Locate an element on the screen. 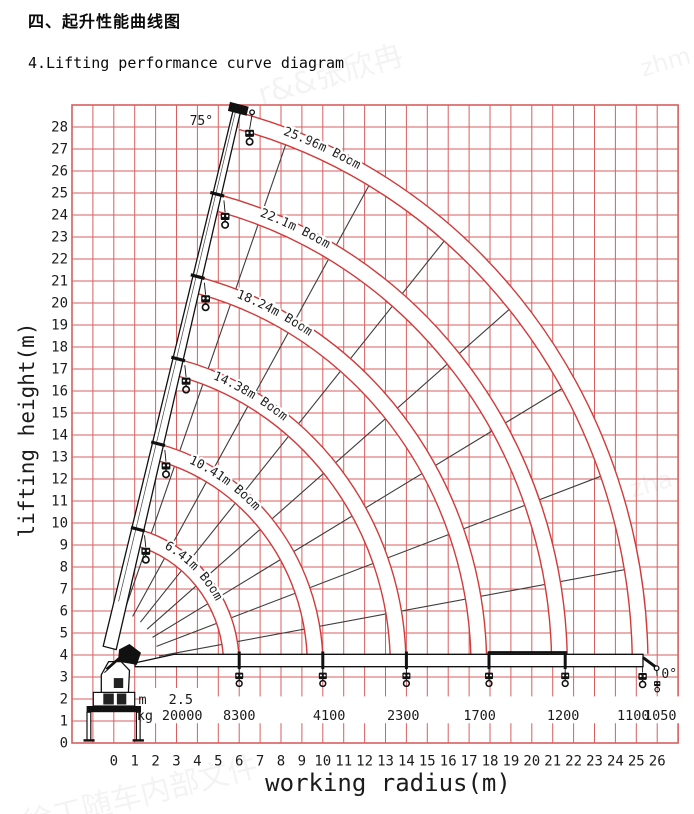 This screenshot has width=694, height=814. x-tick-label: 10 is located at coordinates (322, 762).